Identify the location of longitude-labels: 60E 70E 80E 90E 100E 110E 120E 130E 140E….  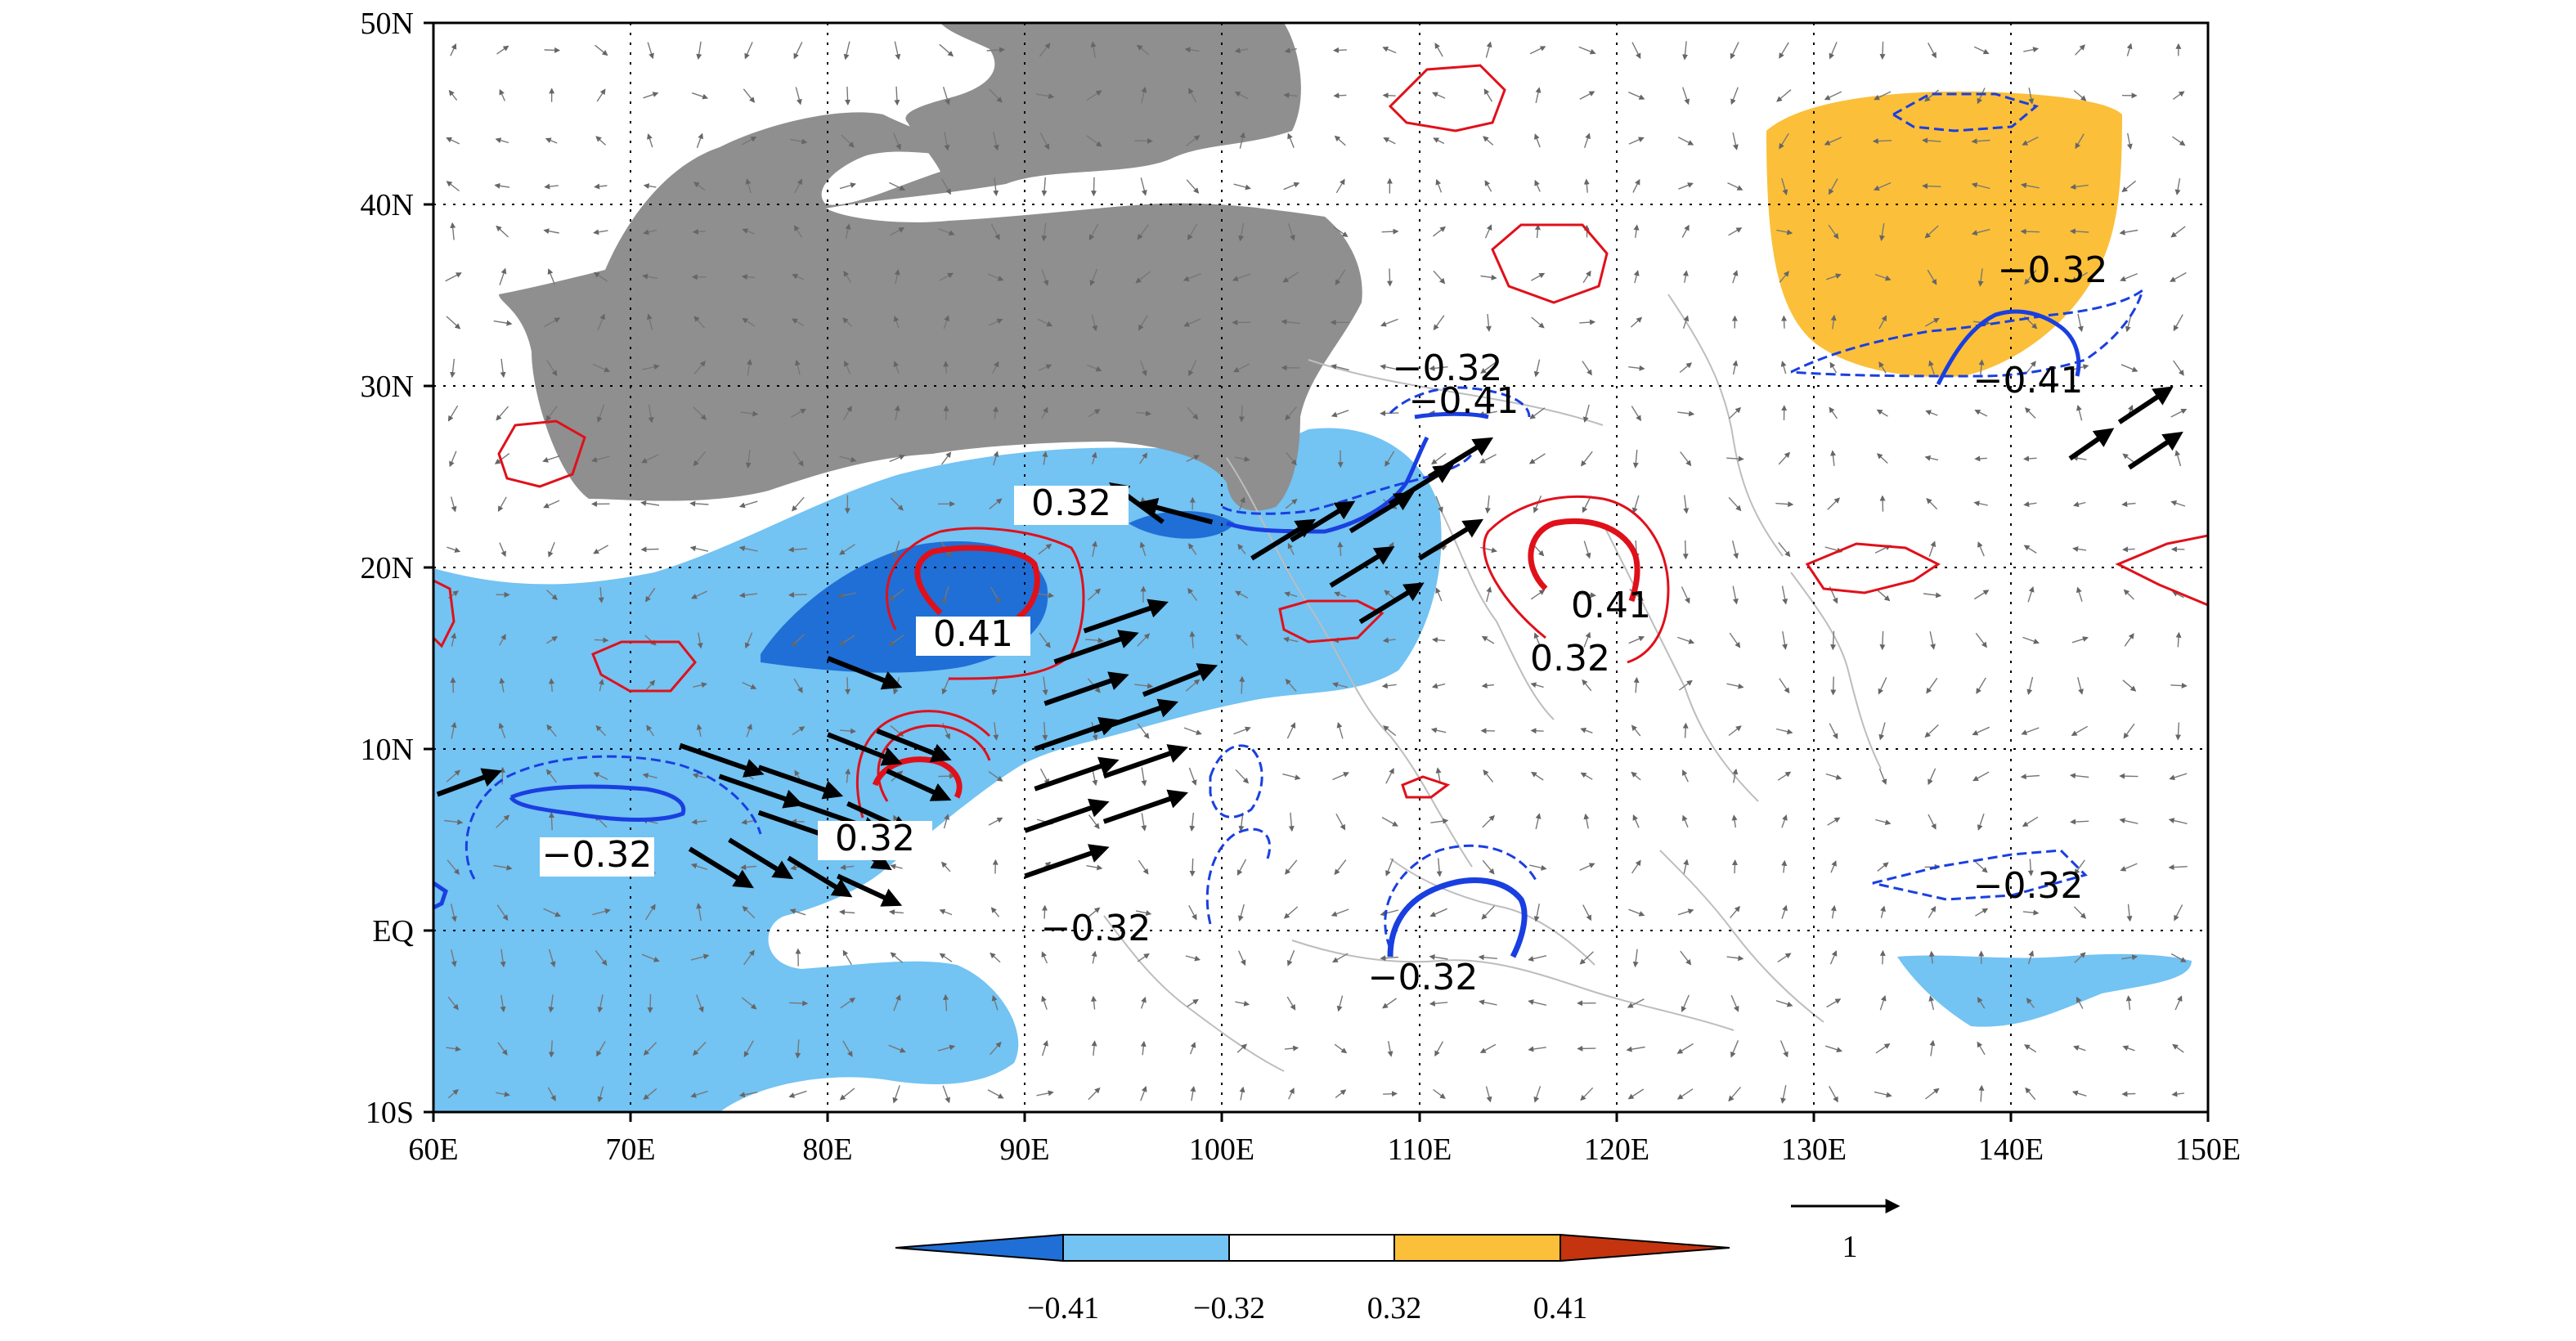
(1324, 1149).